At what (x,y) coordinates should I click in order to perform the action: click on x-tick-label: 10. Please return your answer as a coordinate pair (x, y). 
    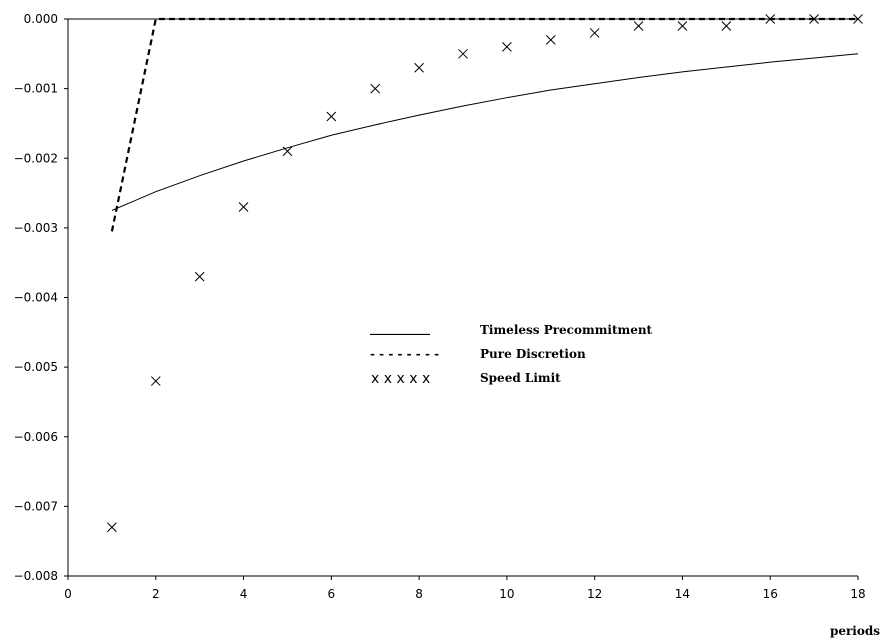
    Looking at the image, I should click on (506, 594).